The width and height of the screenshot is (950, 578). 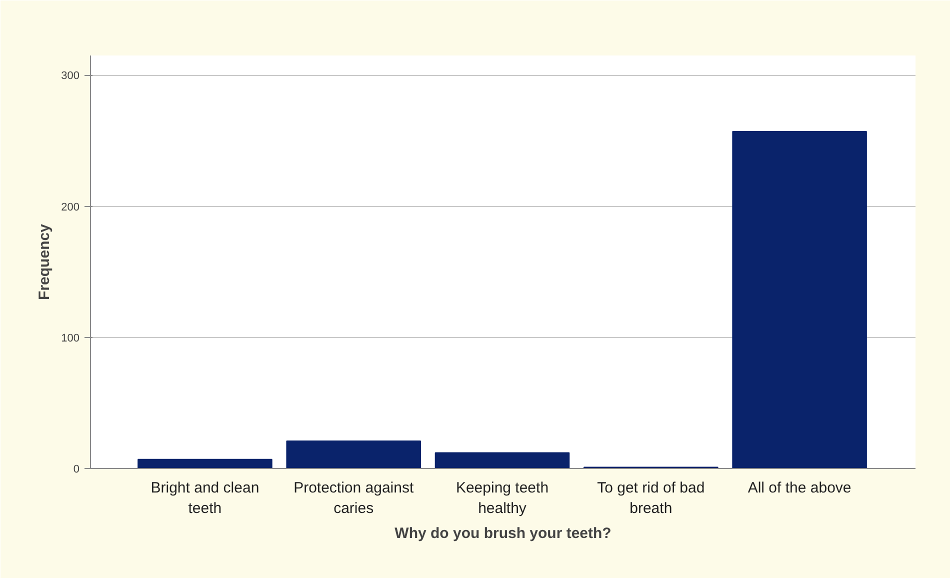 I want to click on x-tick-label: Keeping teeth healthy, so click(x=502, y=498).